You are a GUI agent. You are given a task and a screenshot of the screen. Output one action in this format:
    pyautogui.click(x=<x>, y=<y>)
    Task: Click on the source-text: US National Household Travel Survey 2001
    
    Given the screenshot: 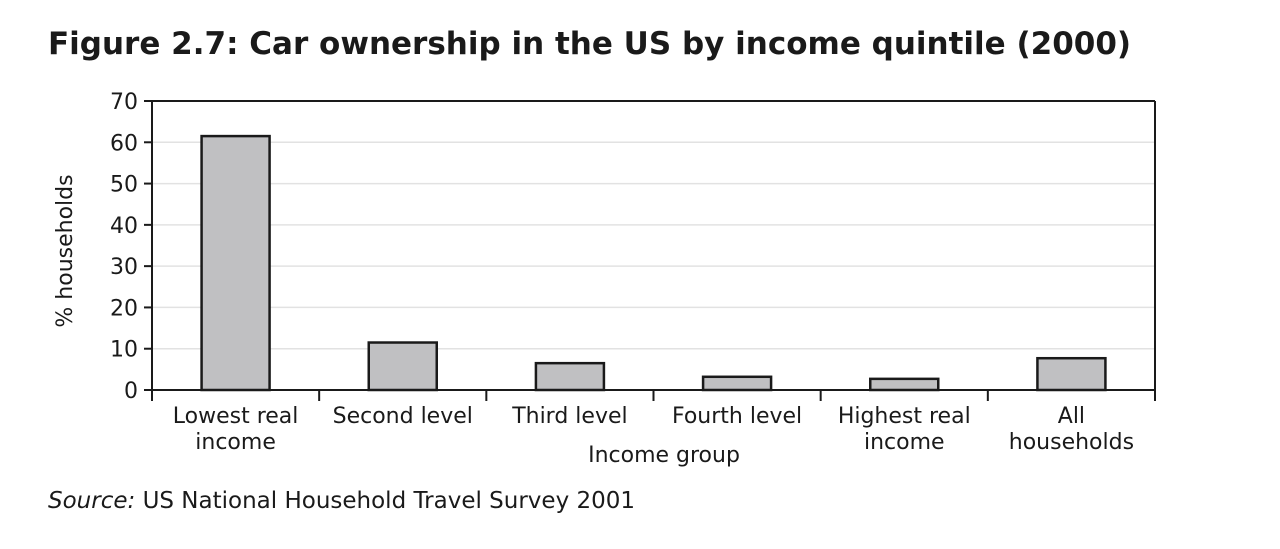 What is the action you would take?
    pyautogui.click(x=389, y=501)
    